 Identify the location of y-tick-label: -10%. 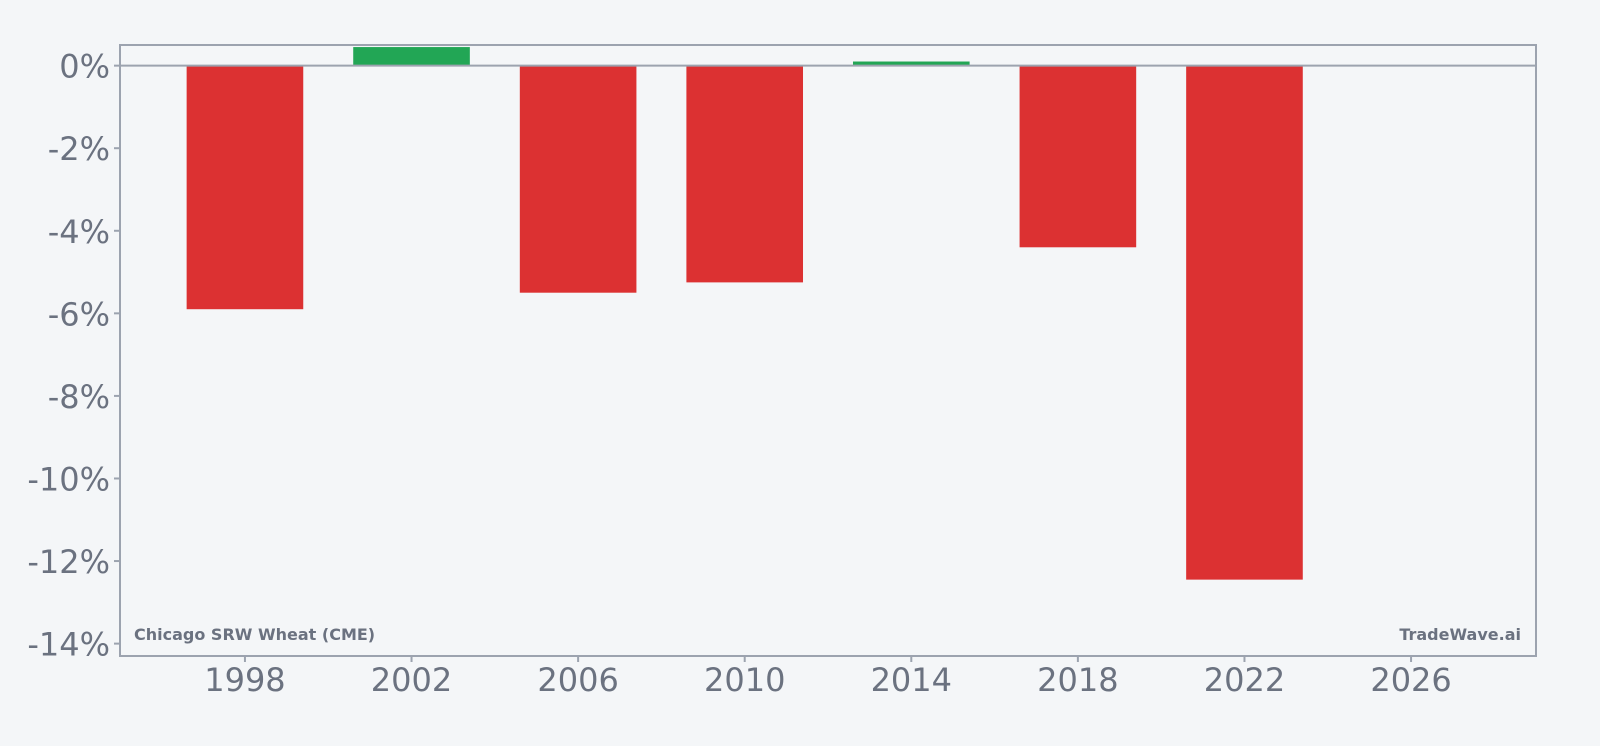
(68, 479).